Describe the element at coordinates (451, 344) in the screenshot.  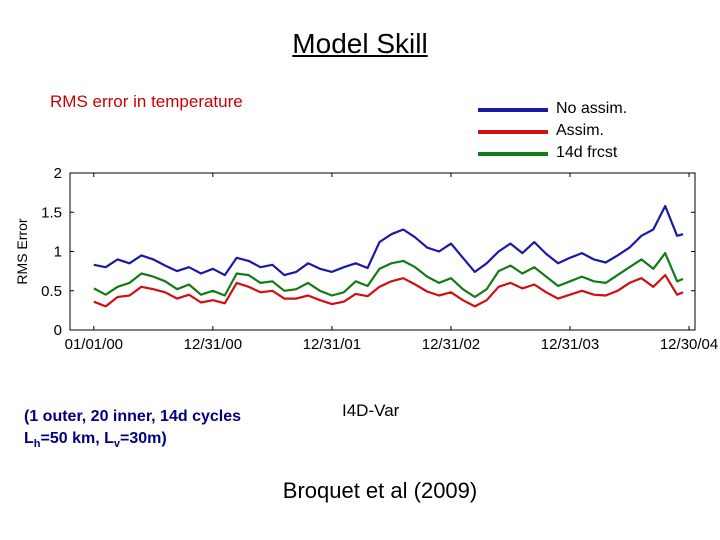
I see `x-tick-label: 12/31/02` at that location.